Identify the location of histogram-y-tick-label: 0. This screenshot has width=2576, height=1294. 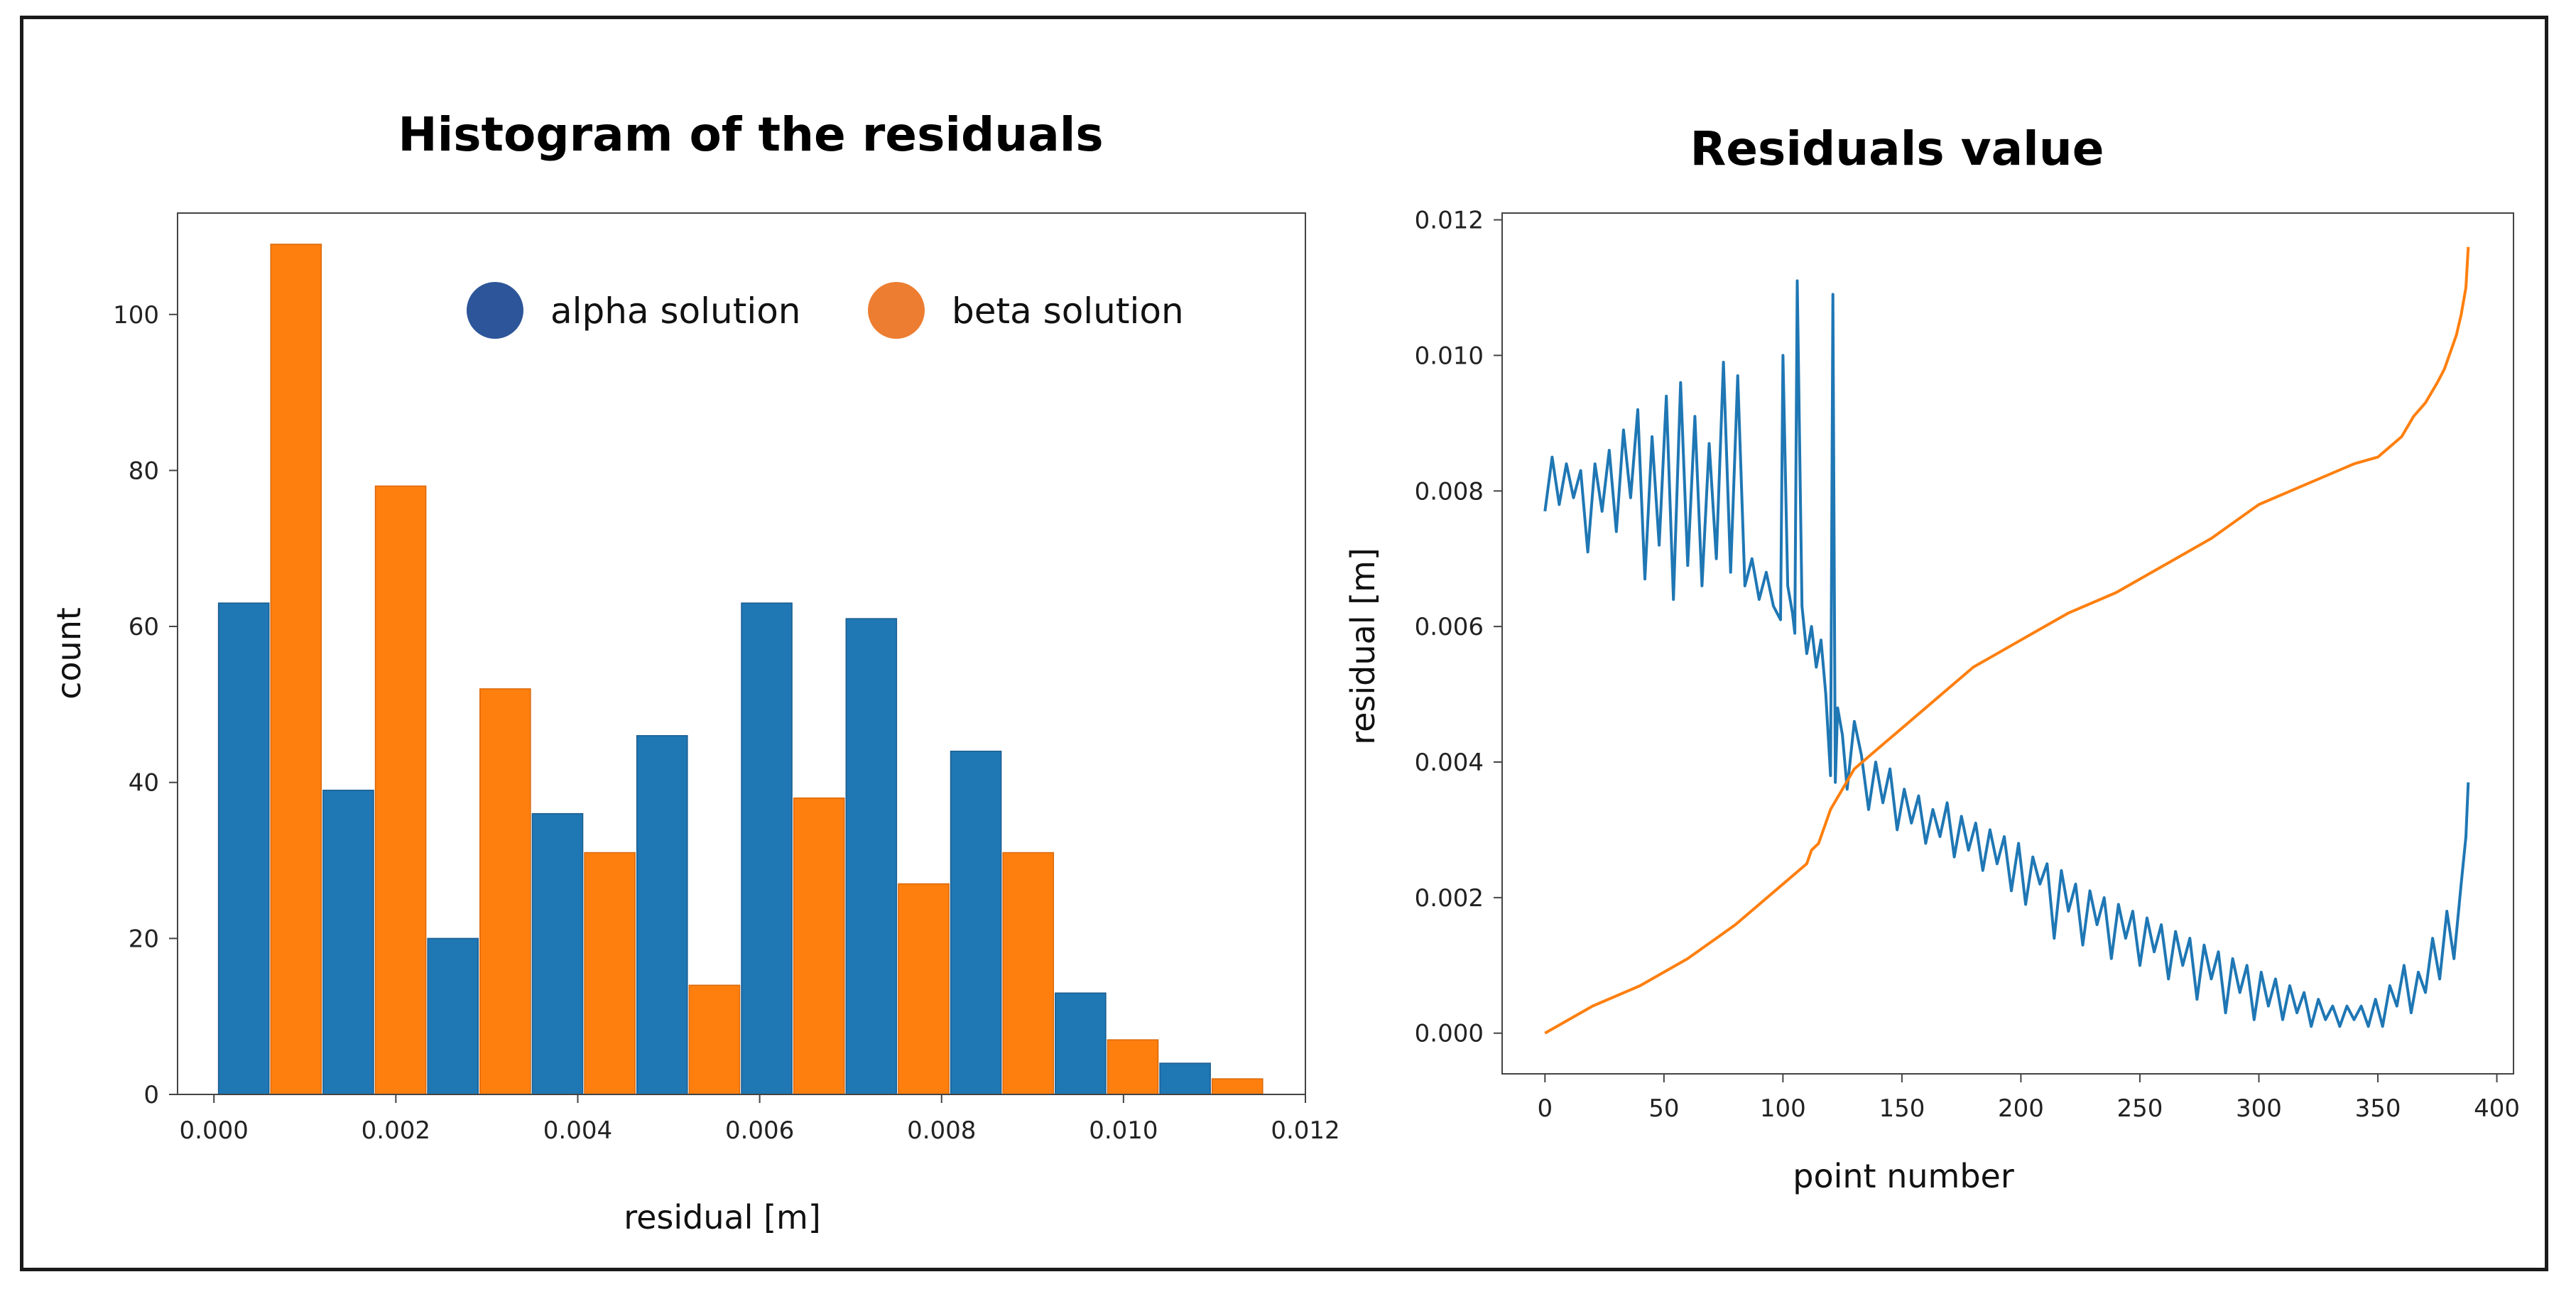
(151, 1095).